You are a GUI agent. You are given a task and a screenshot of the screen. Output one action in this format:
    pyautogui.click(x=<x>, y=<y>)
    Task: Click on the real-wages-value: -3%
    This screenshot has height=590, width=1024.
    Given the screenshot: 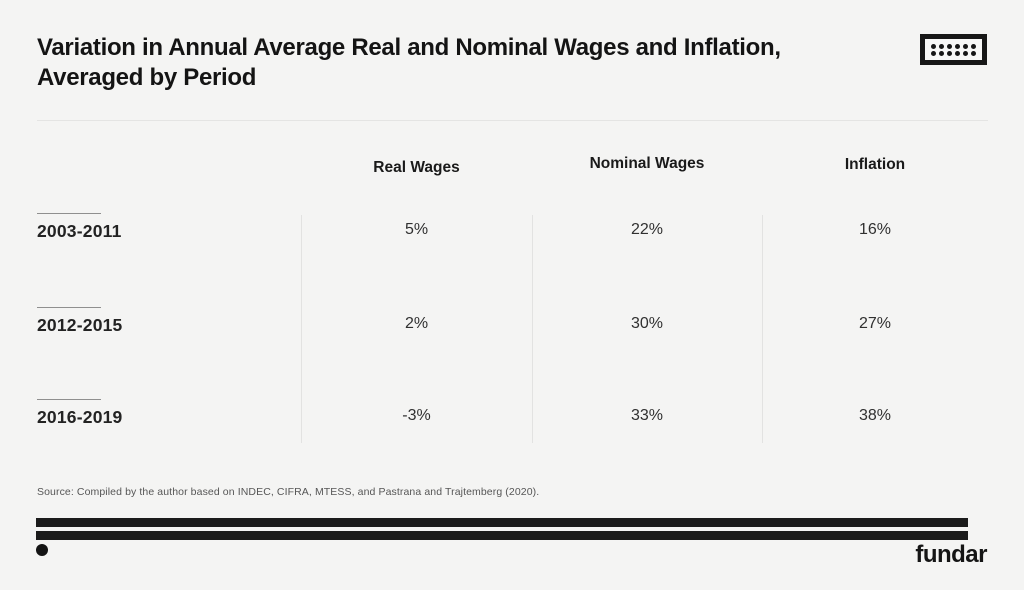 What is the action you would take?
    pyautogui.click(x=416, y=415)
    